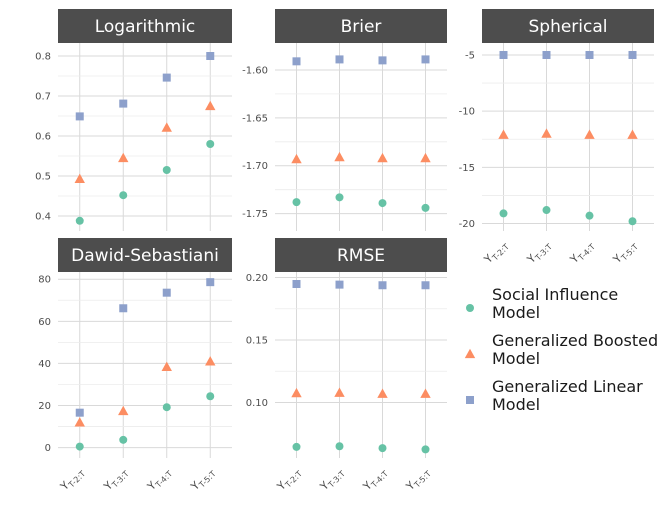 Image resolution: width=664 pixels, height=532 pixels. Describe the element at coordinates (257, 403) in the screenshot. I see `y-tick-label: 0.10` at that location.